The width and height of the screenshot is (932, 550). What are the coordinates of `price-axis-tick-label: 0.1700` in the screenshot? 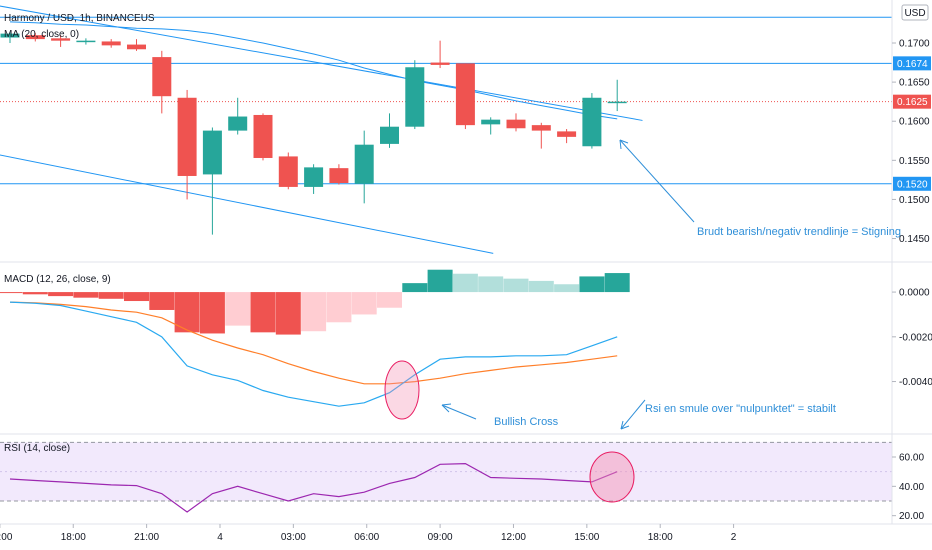 It's located at (914, 44).